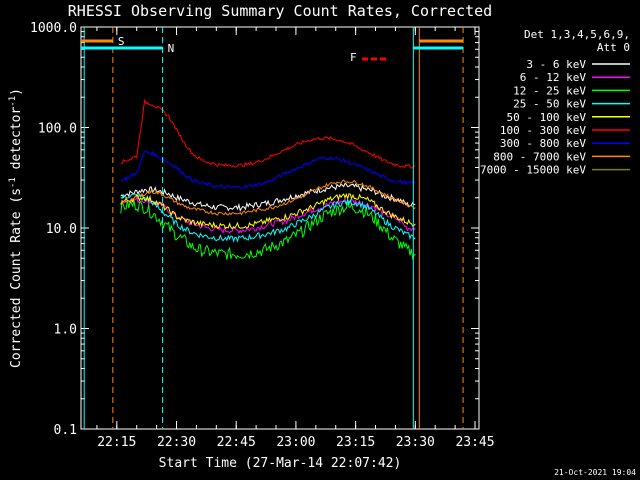  I want to click on night-label: N, so click(171, 48).